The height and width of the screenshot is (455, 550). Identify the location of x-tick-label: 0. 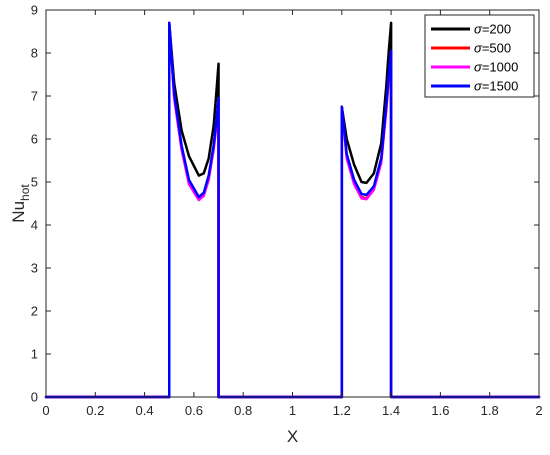
(45, 410).